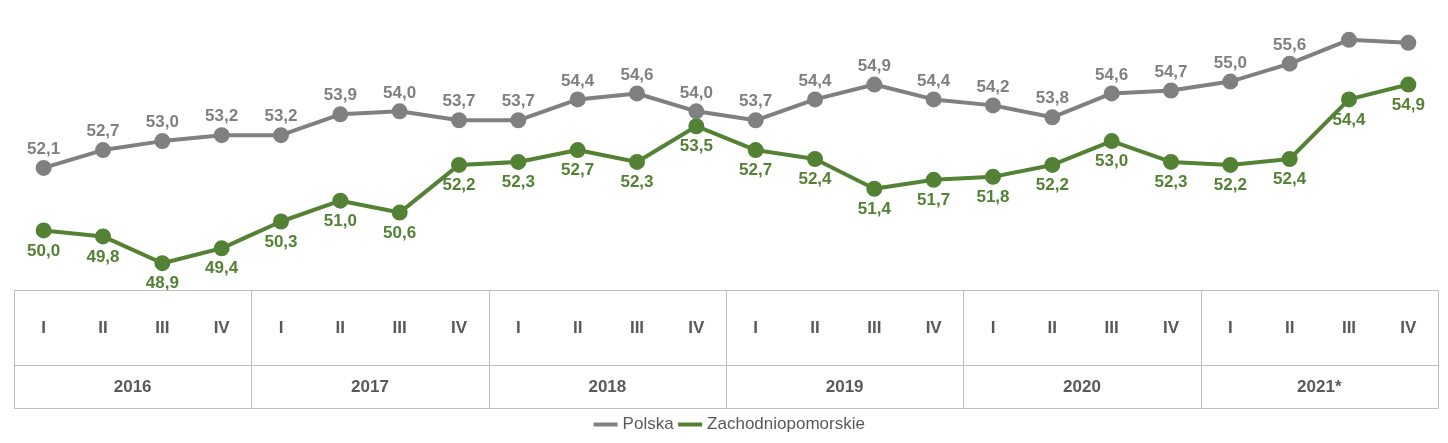 This screenshot has height=443, width=1448. What do you see at coordinates (400, 92) in the screenshot?
I see `data-label: 54,0` at bounding box center [400, 92].